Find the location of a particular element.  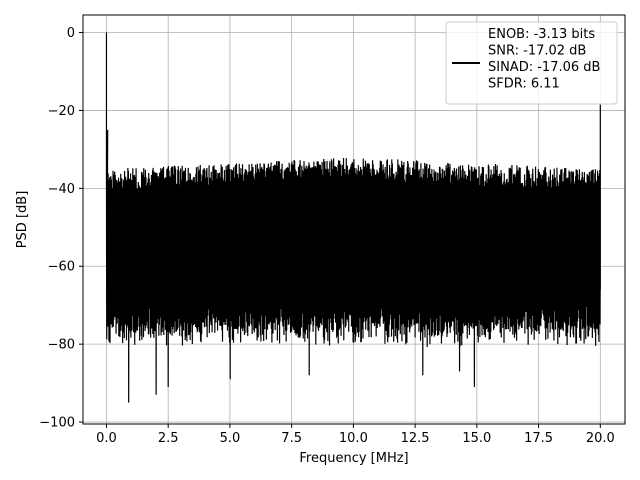

legend-box is located at coordinates (531, 63).